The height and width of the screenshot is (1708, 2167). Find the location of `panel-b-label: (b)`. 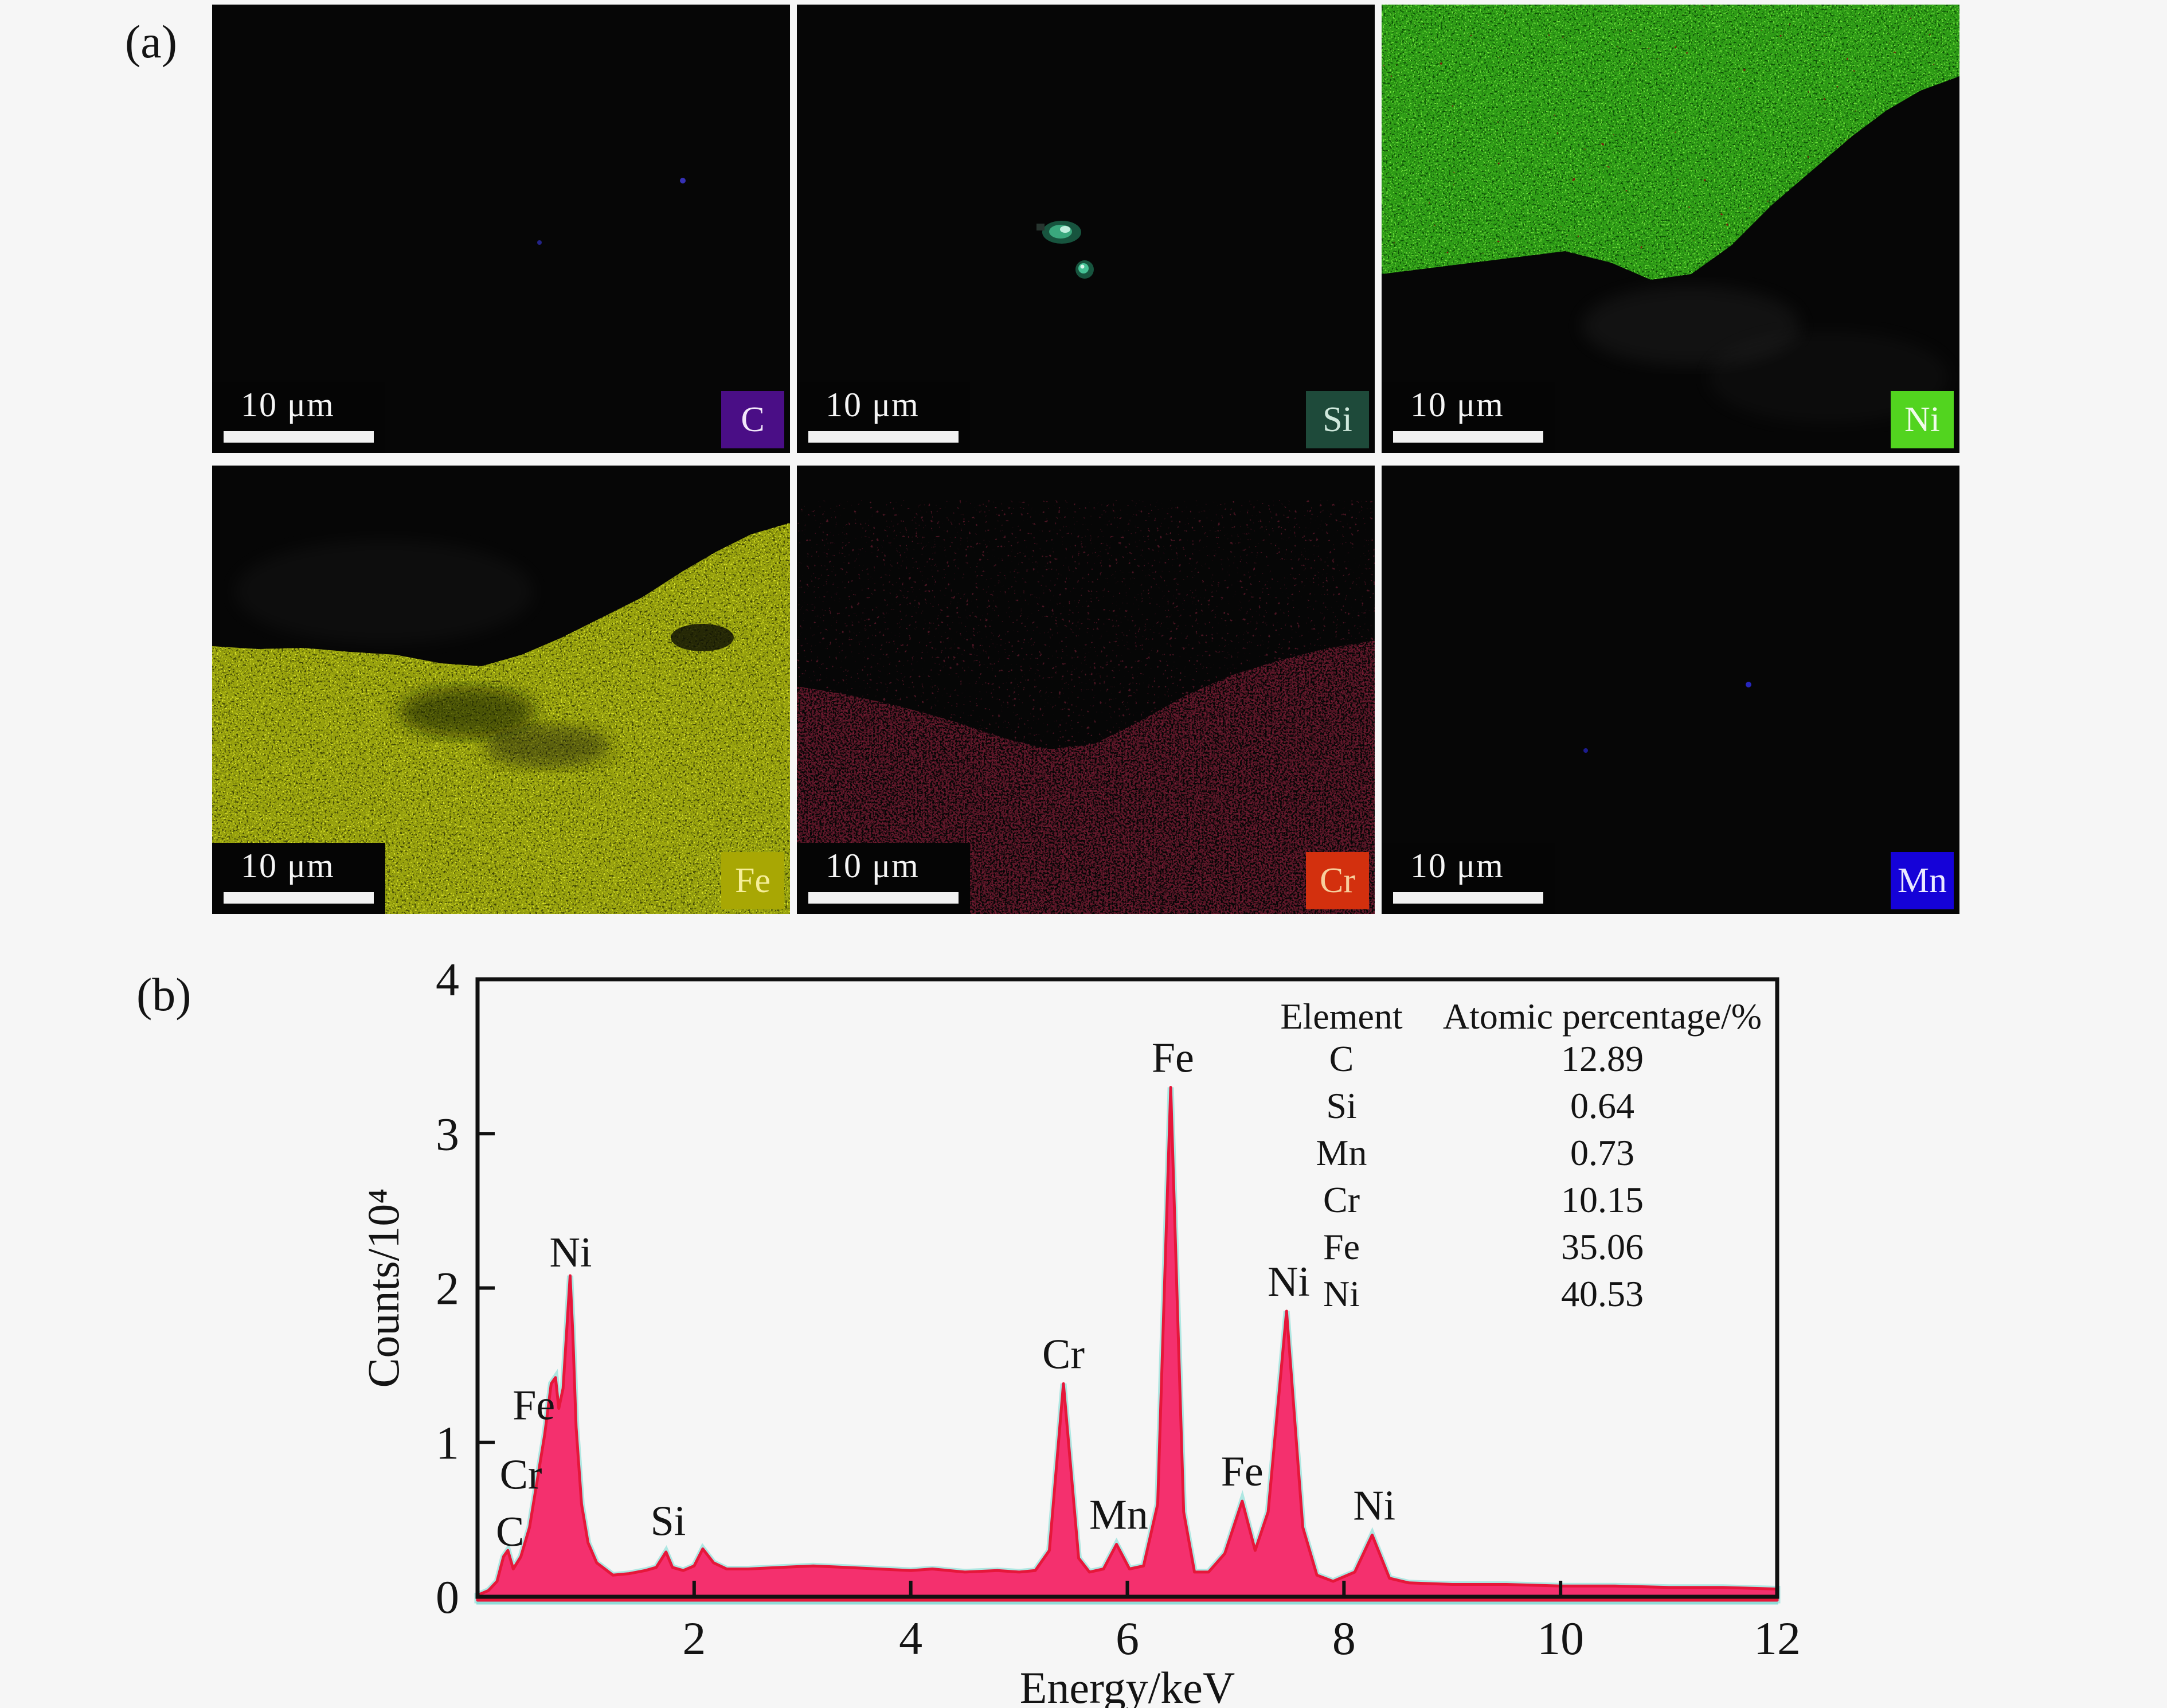

panel-b-label: (b) is located at coordinates (163, 994).